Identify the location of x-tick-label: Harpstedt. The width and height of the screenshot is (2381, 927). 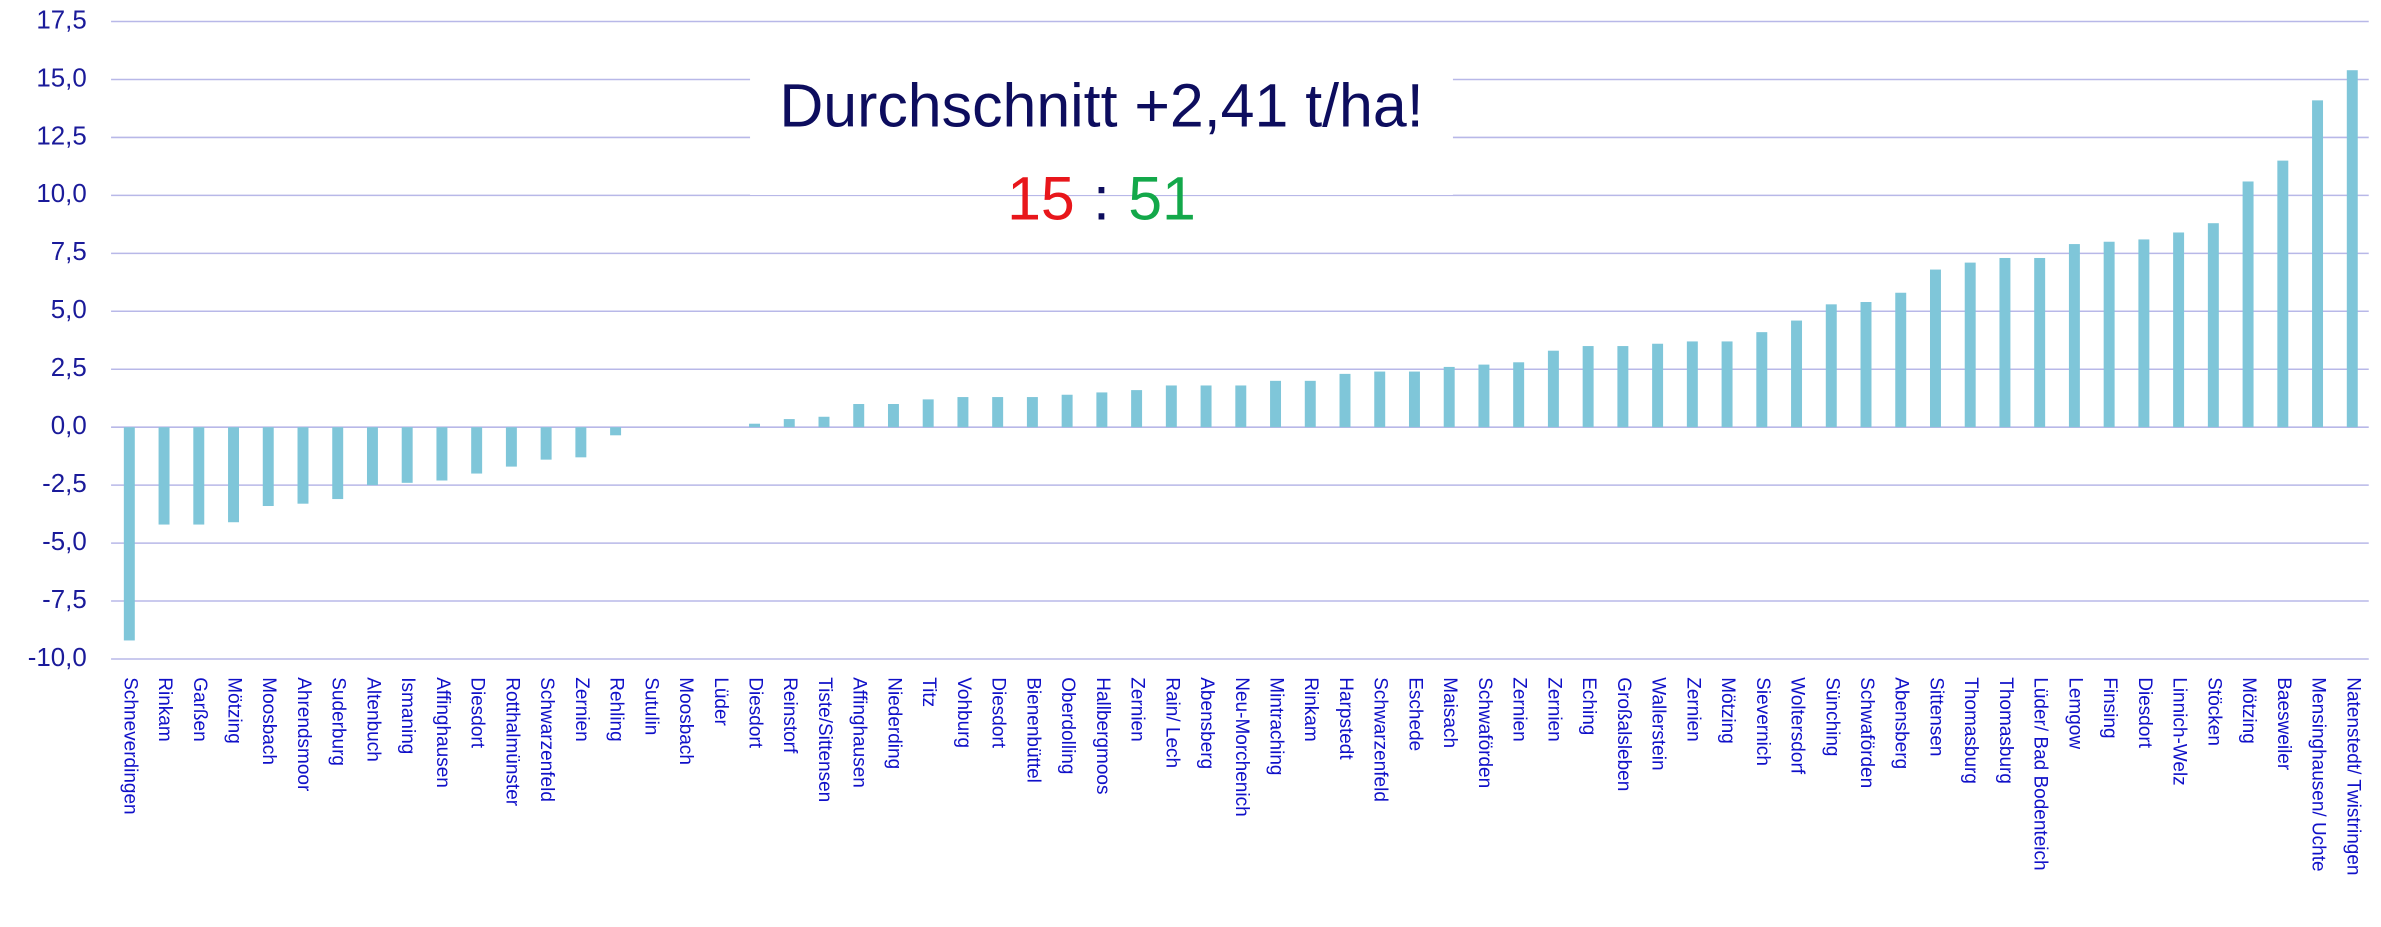
(1345, 718).